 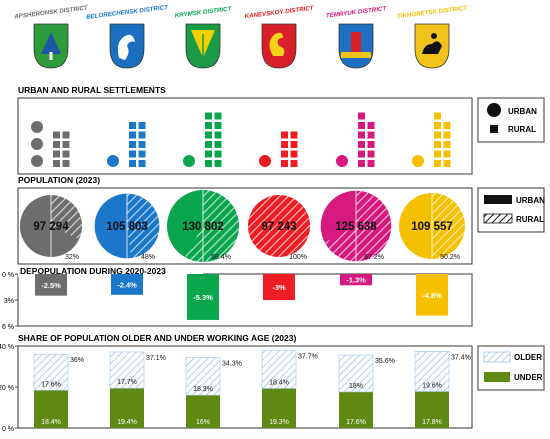 I want to click on depopulation-bar-2: -2.4%, so click(x=127, y=284).